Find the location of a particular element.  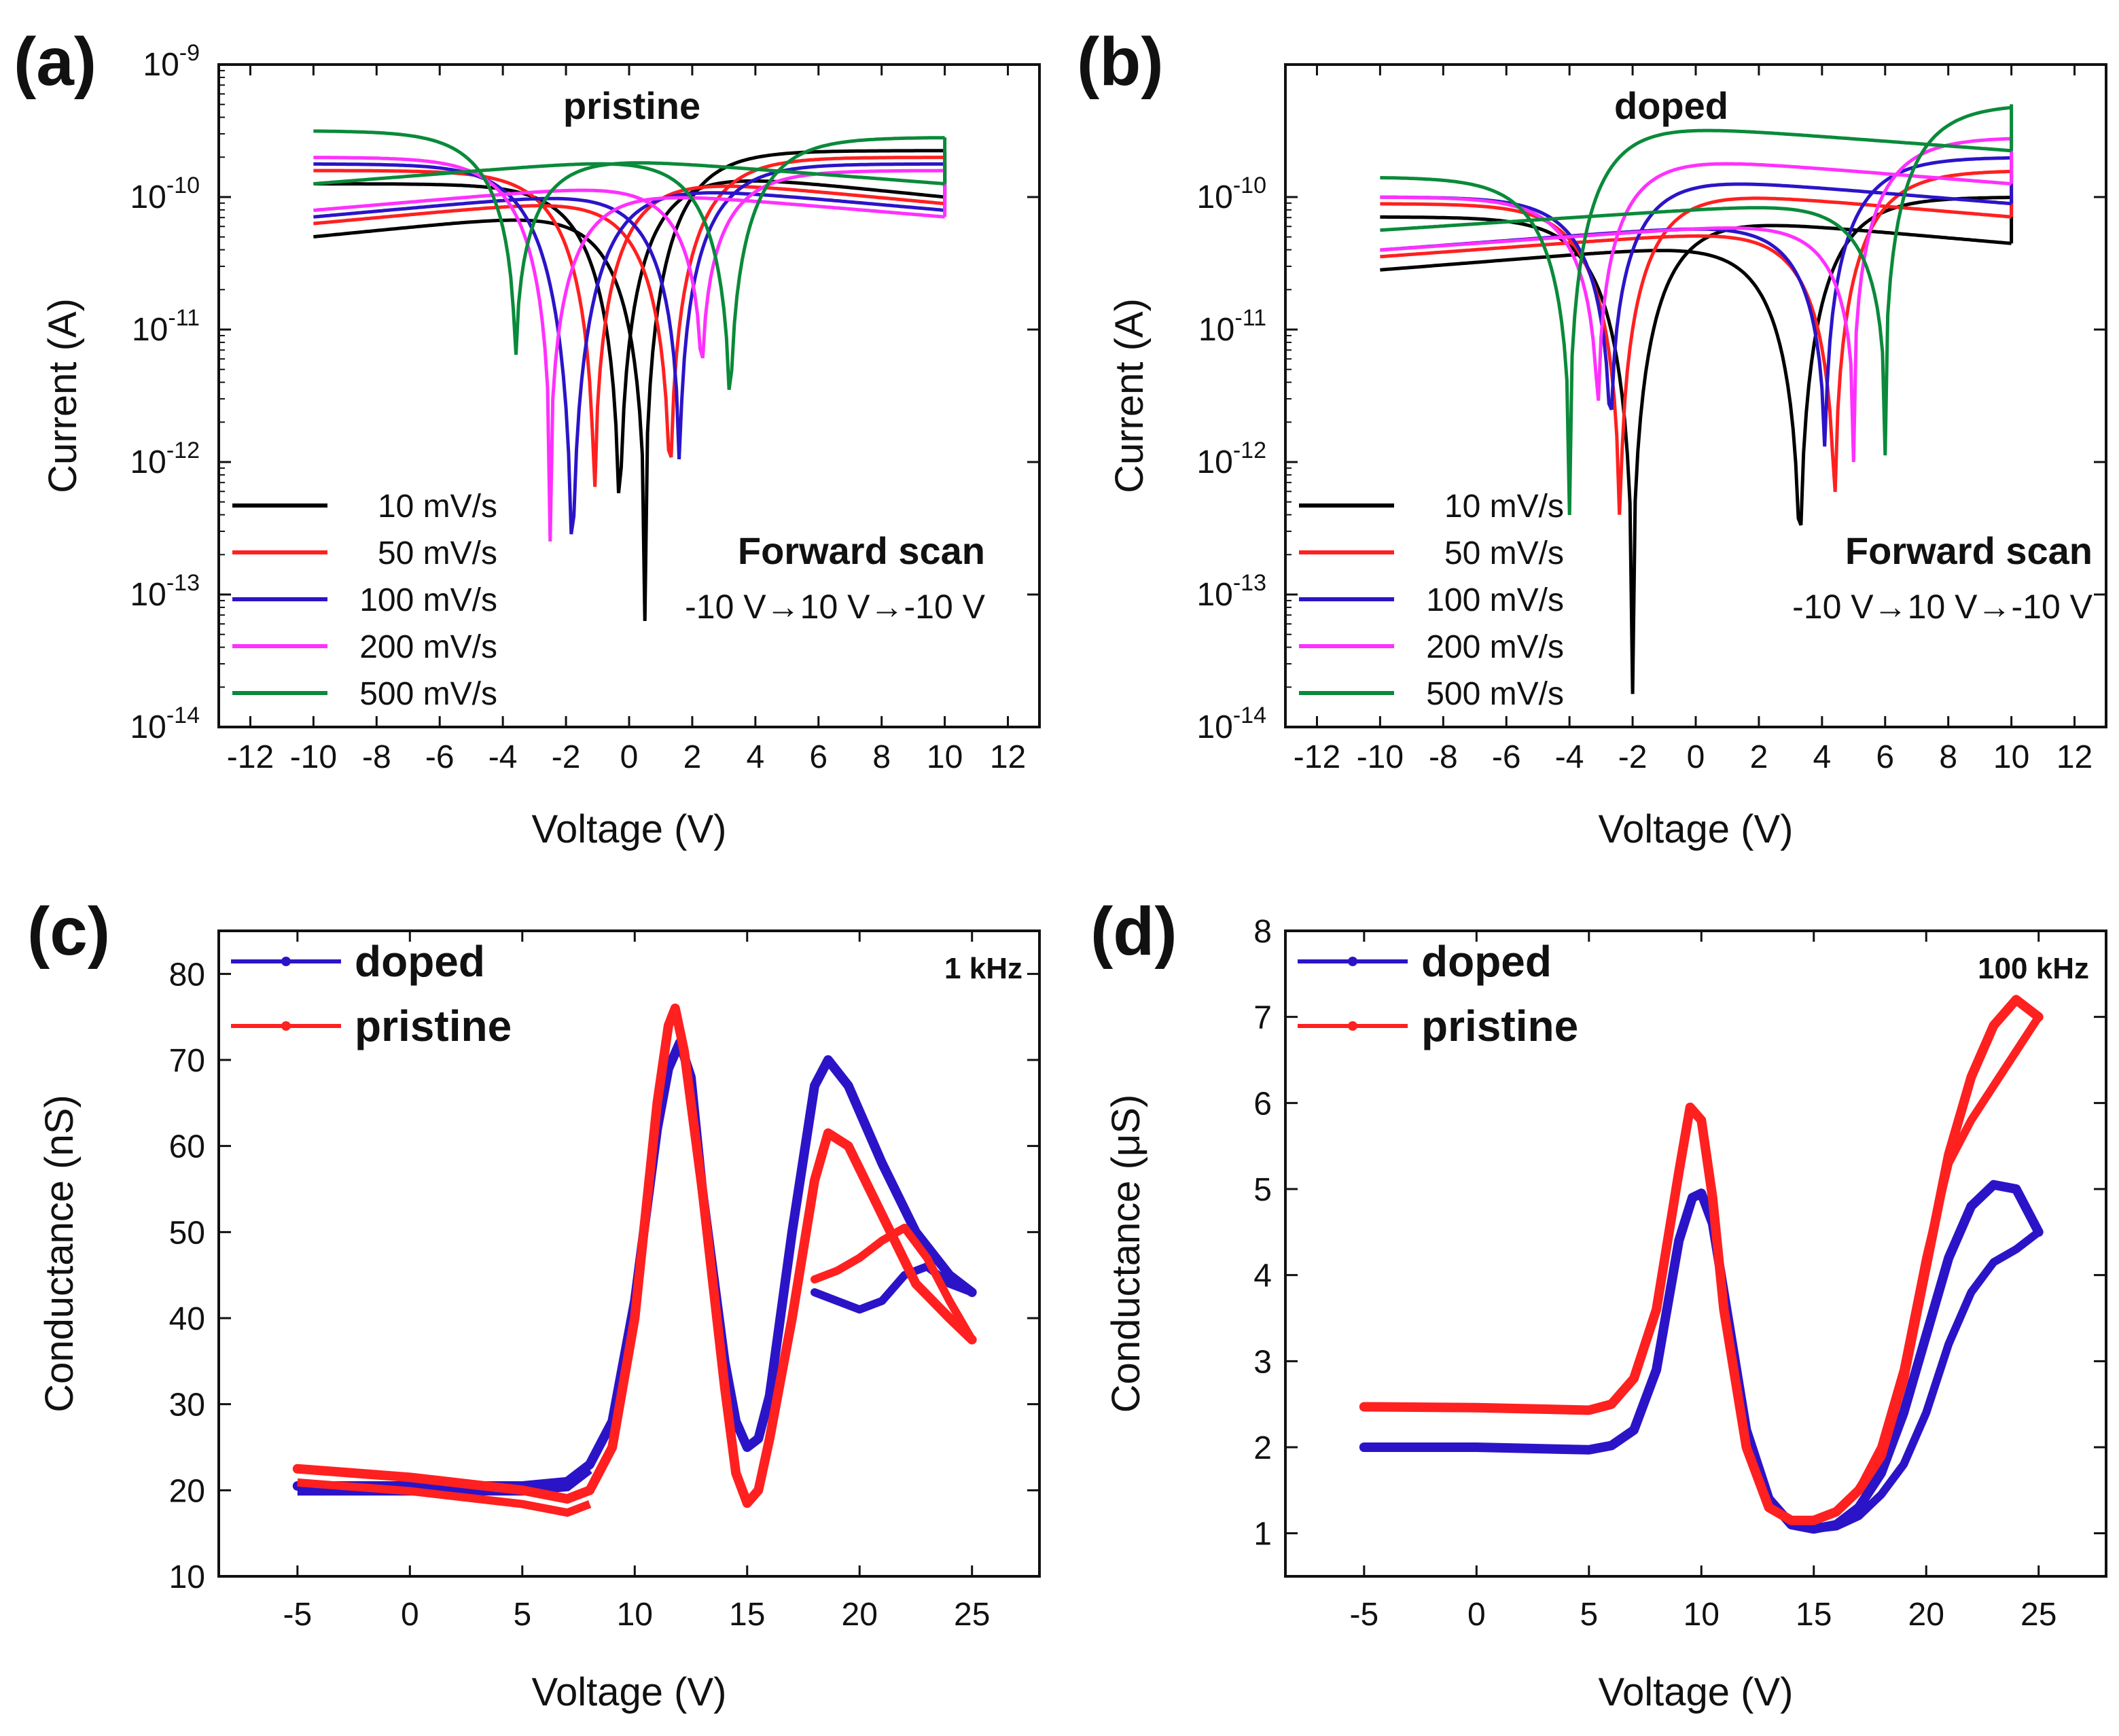

y-tick-label: 50 is located at coordinates (187, 1233).